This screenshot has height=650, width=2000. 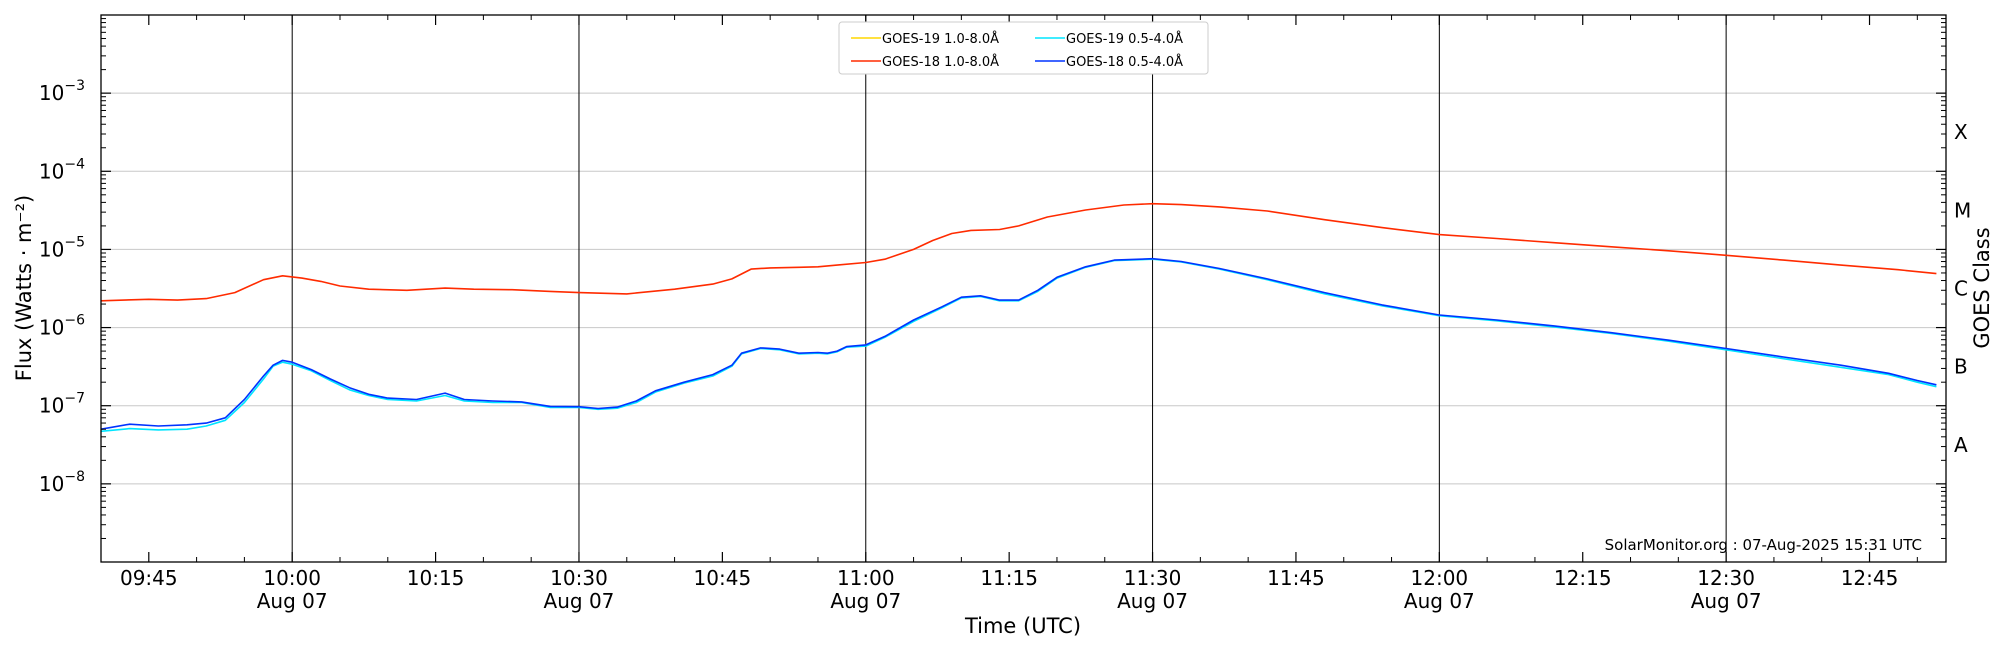 I want to click on credit-text: SolarMonitor.org : 07-Aug-2025 15:31 UTC, so click(x=1763, y=545).